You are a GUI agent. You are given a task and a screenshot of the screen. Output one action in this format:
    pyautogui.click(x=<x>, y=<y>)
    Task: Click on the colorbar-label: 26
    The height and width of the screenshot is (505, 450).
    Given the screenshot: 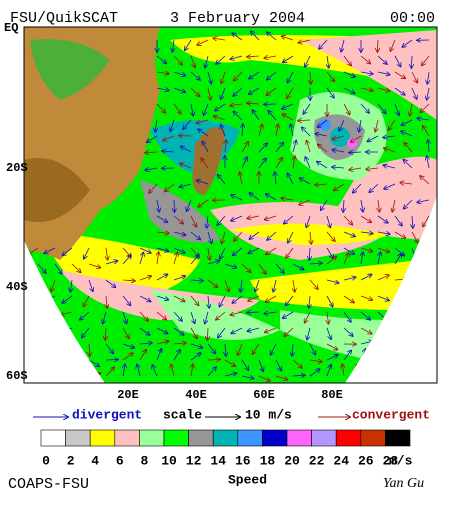 What is the action you would take?
    pyautogui.click(x=366, y=460)
    